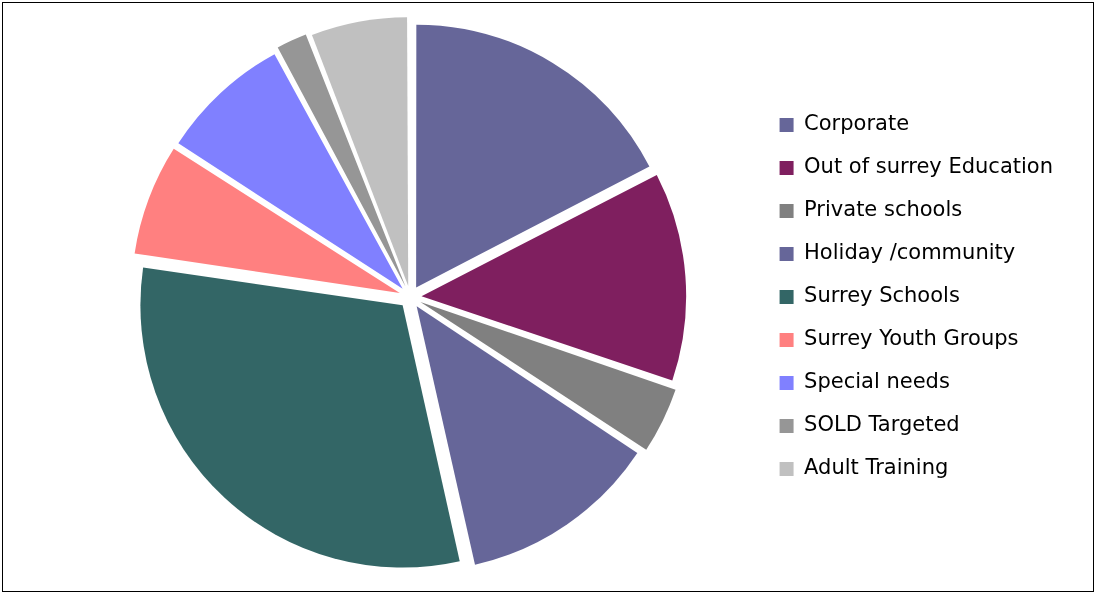 The height and width of the screenshot is (594, 1096). Describe the element at coordinates (911, 338) in the screenshot. I see `legend-label: Surrey Youth Groups` at that location.